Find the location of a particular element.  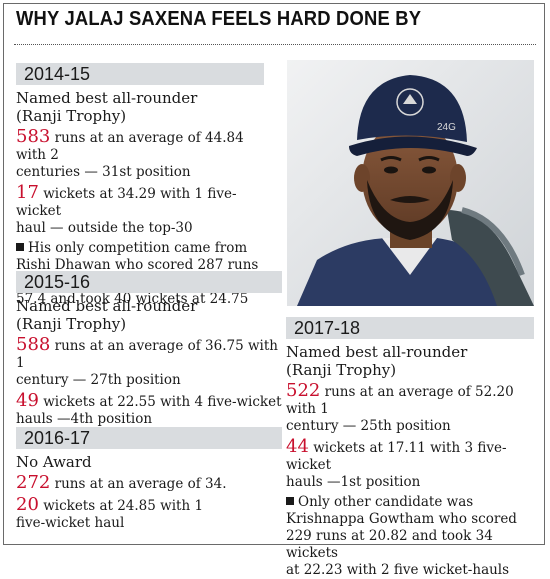

runs-number: 522 is located at coordinates (303, 390).